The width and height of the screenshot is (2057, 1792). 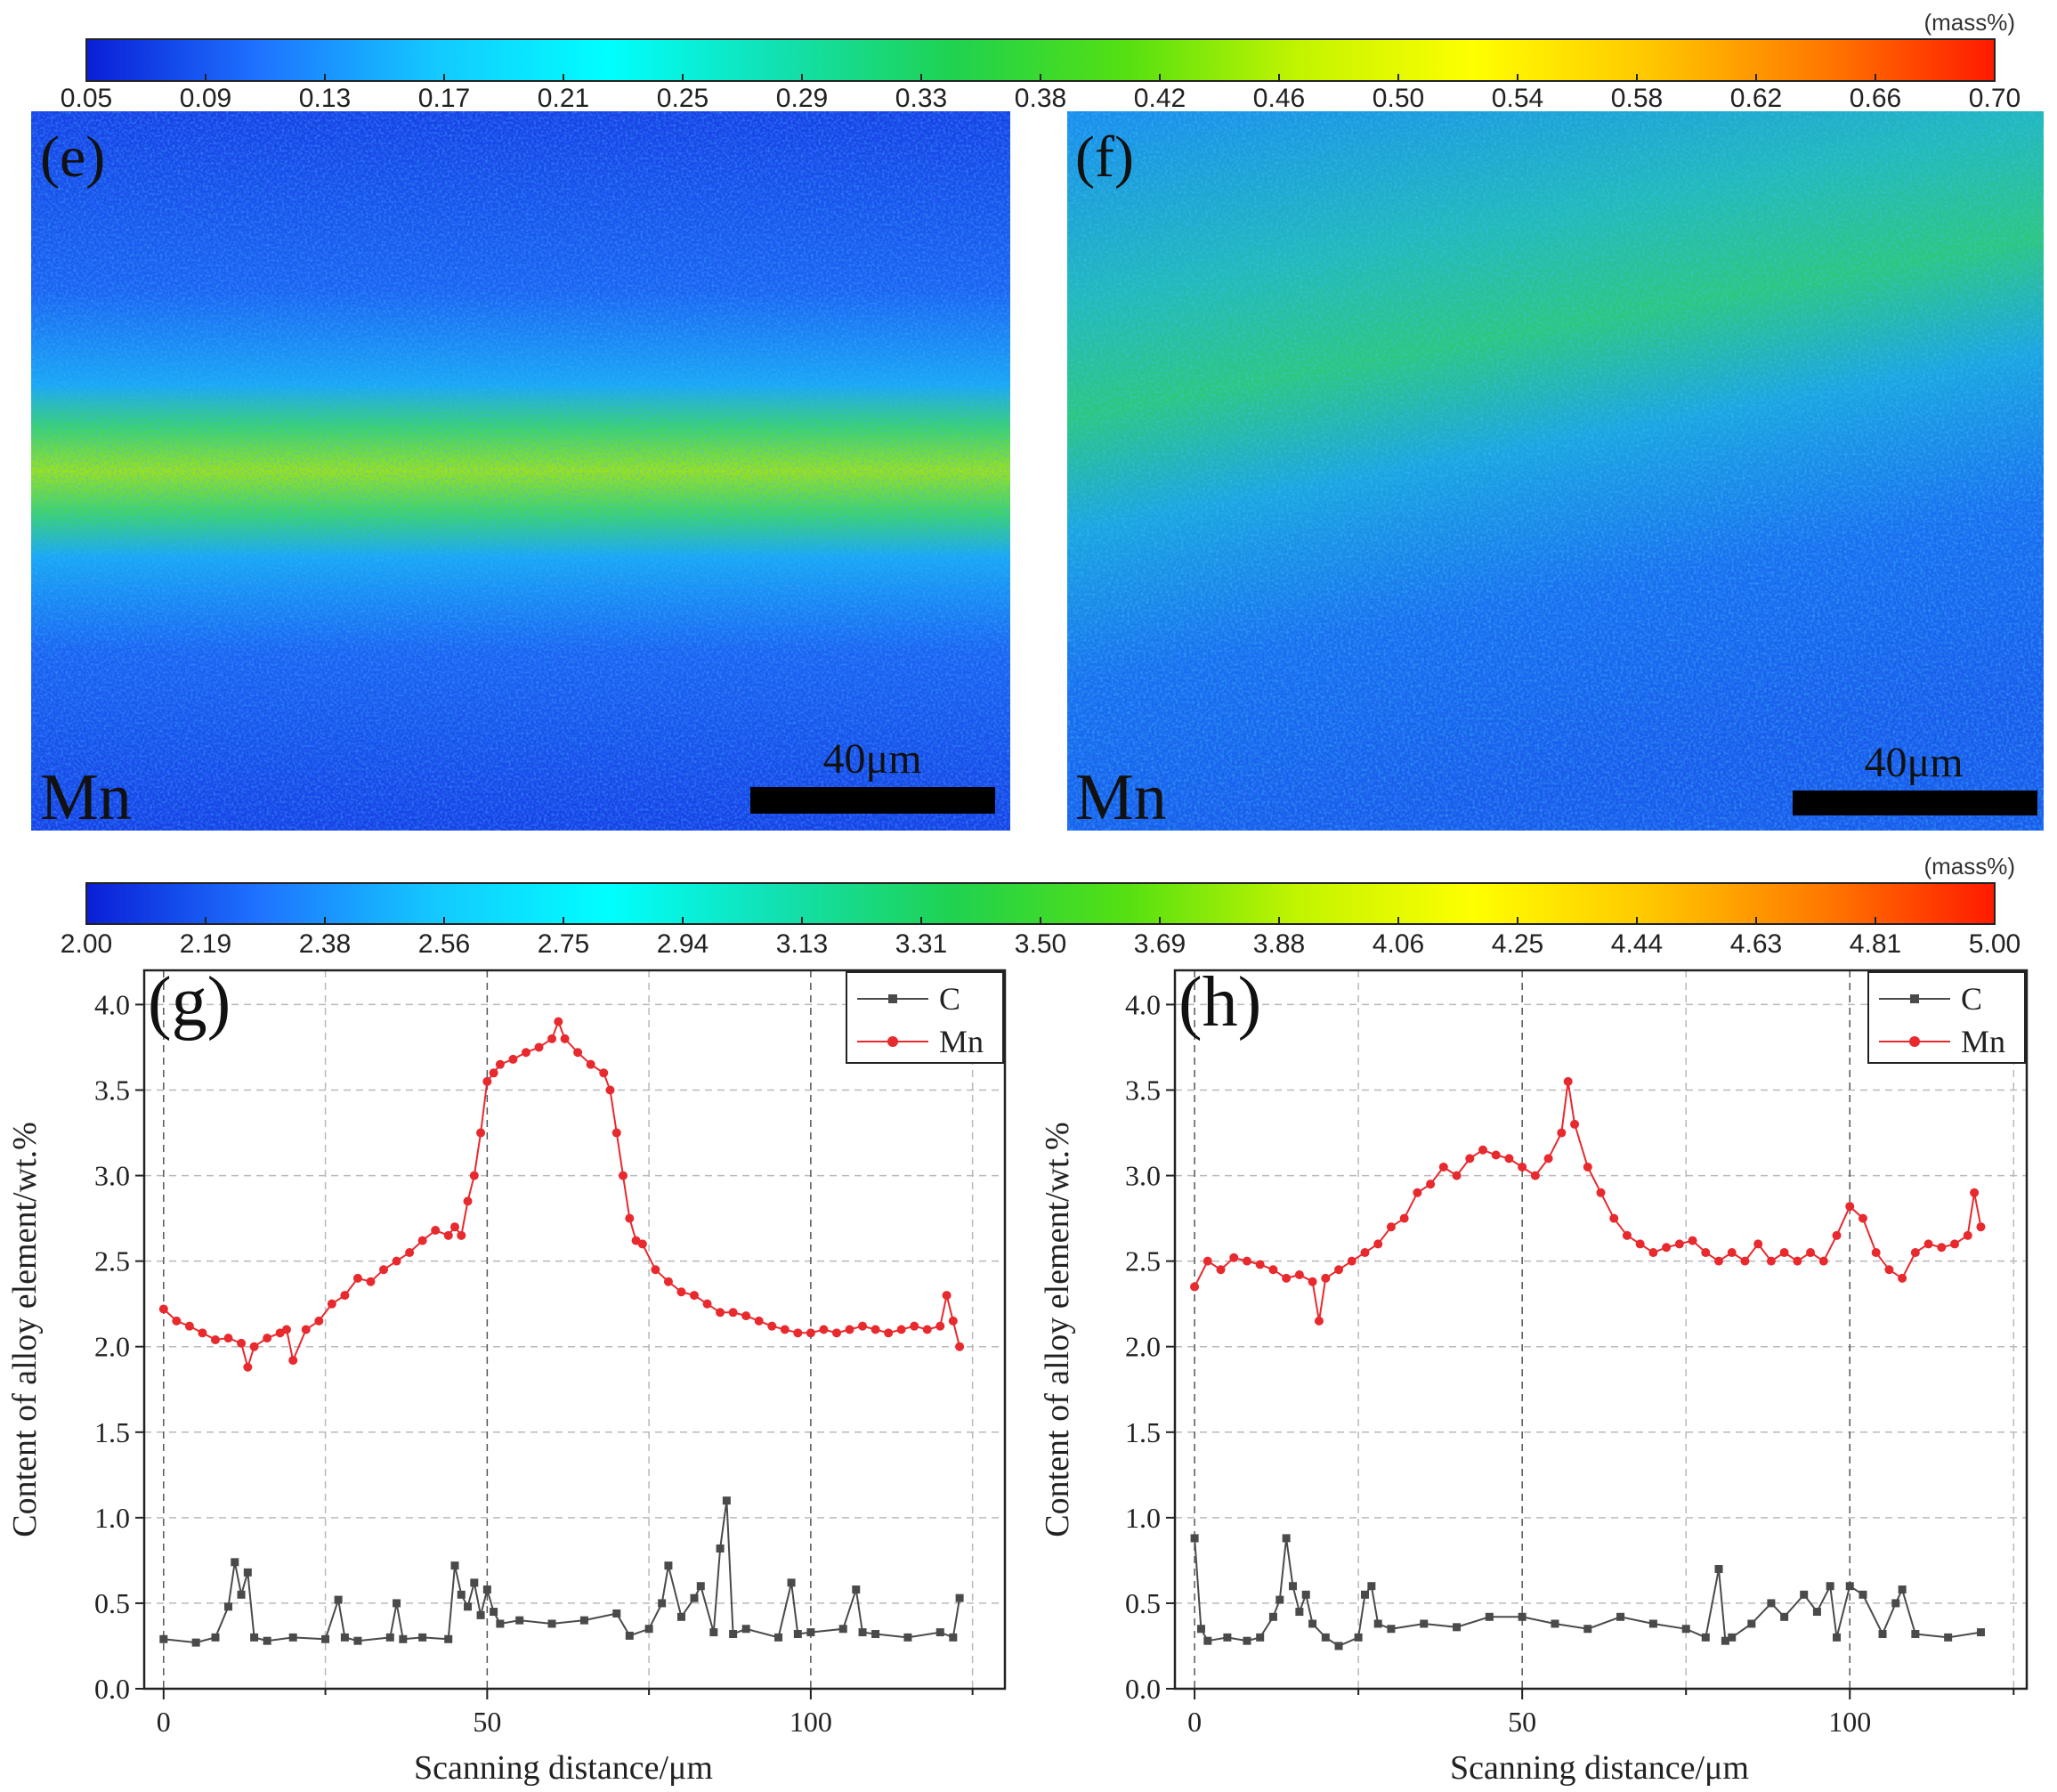 What do you see at coordinates (1143, 1090) in the screenshot?
I see `y-tick-label: 3.5` at bounding box center [1143, 1090].